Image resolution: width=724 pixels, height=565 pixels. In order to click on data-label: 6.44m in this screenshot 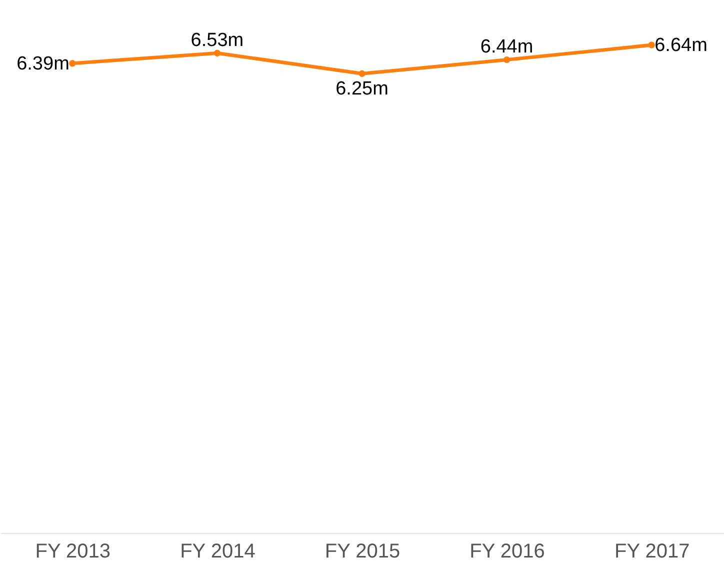, I will do `click(507, 47)`.